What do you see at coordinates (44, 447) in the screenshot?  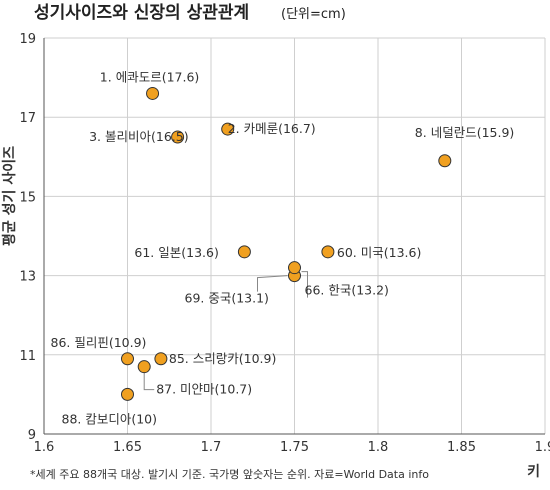 I see `x-tick-label: 1.6` at bounding box center [44, 447].